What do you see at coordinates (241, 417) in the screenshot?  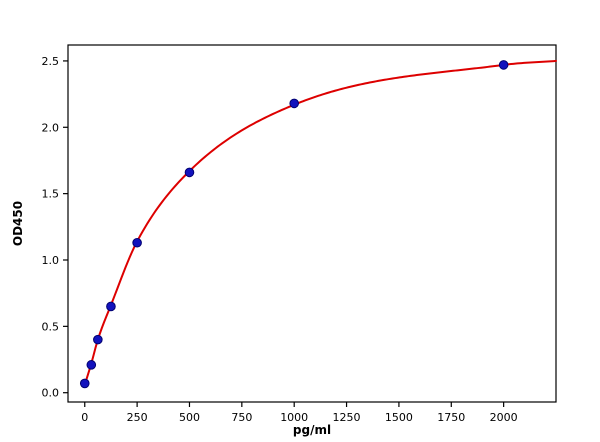 I see `x-tick-label: 750` at bounding box center [241, 417].